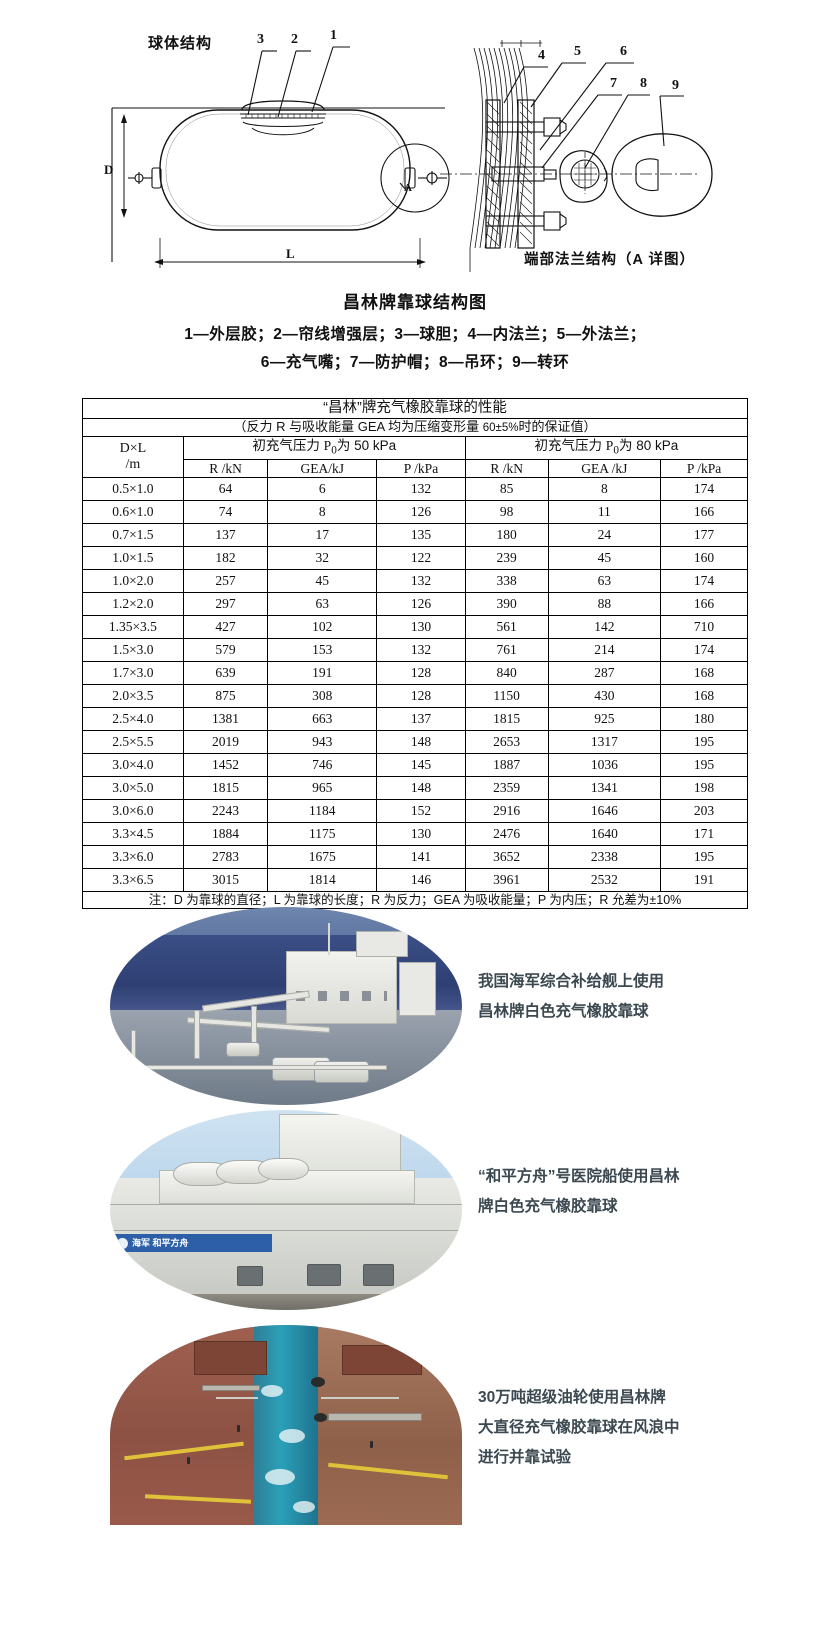  What do you see at coordinates (623, 51) in the screenshot?
I see `leader-number-6: 6` at bounding box center [623, 51].